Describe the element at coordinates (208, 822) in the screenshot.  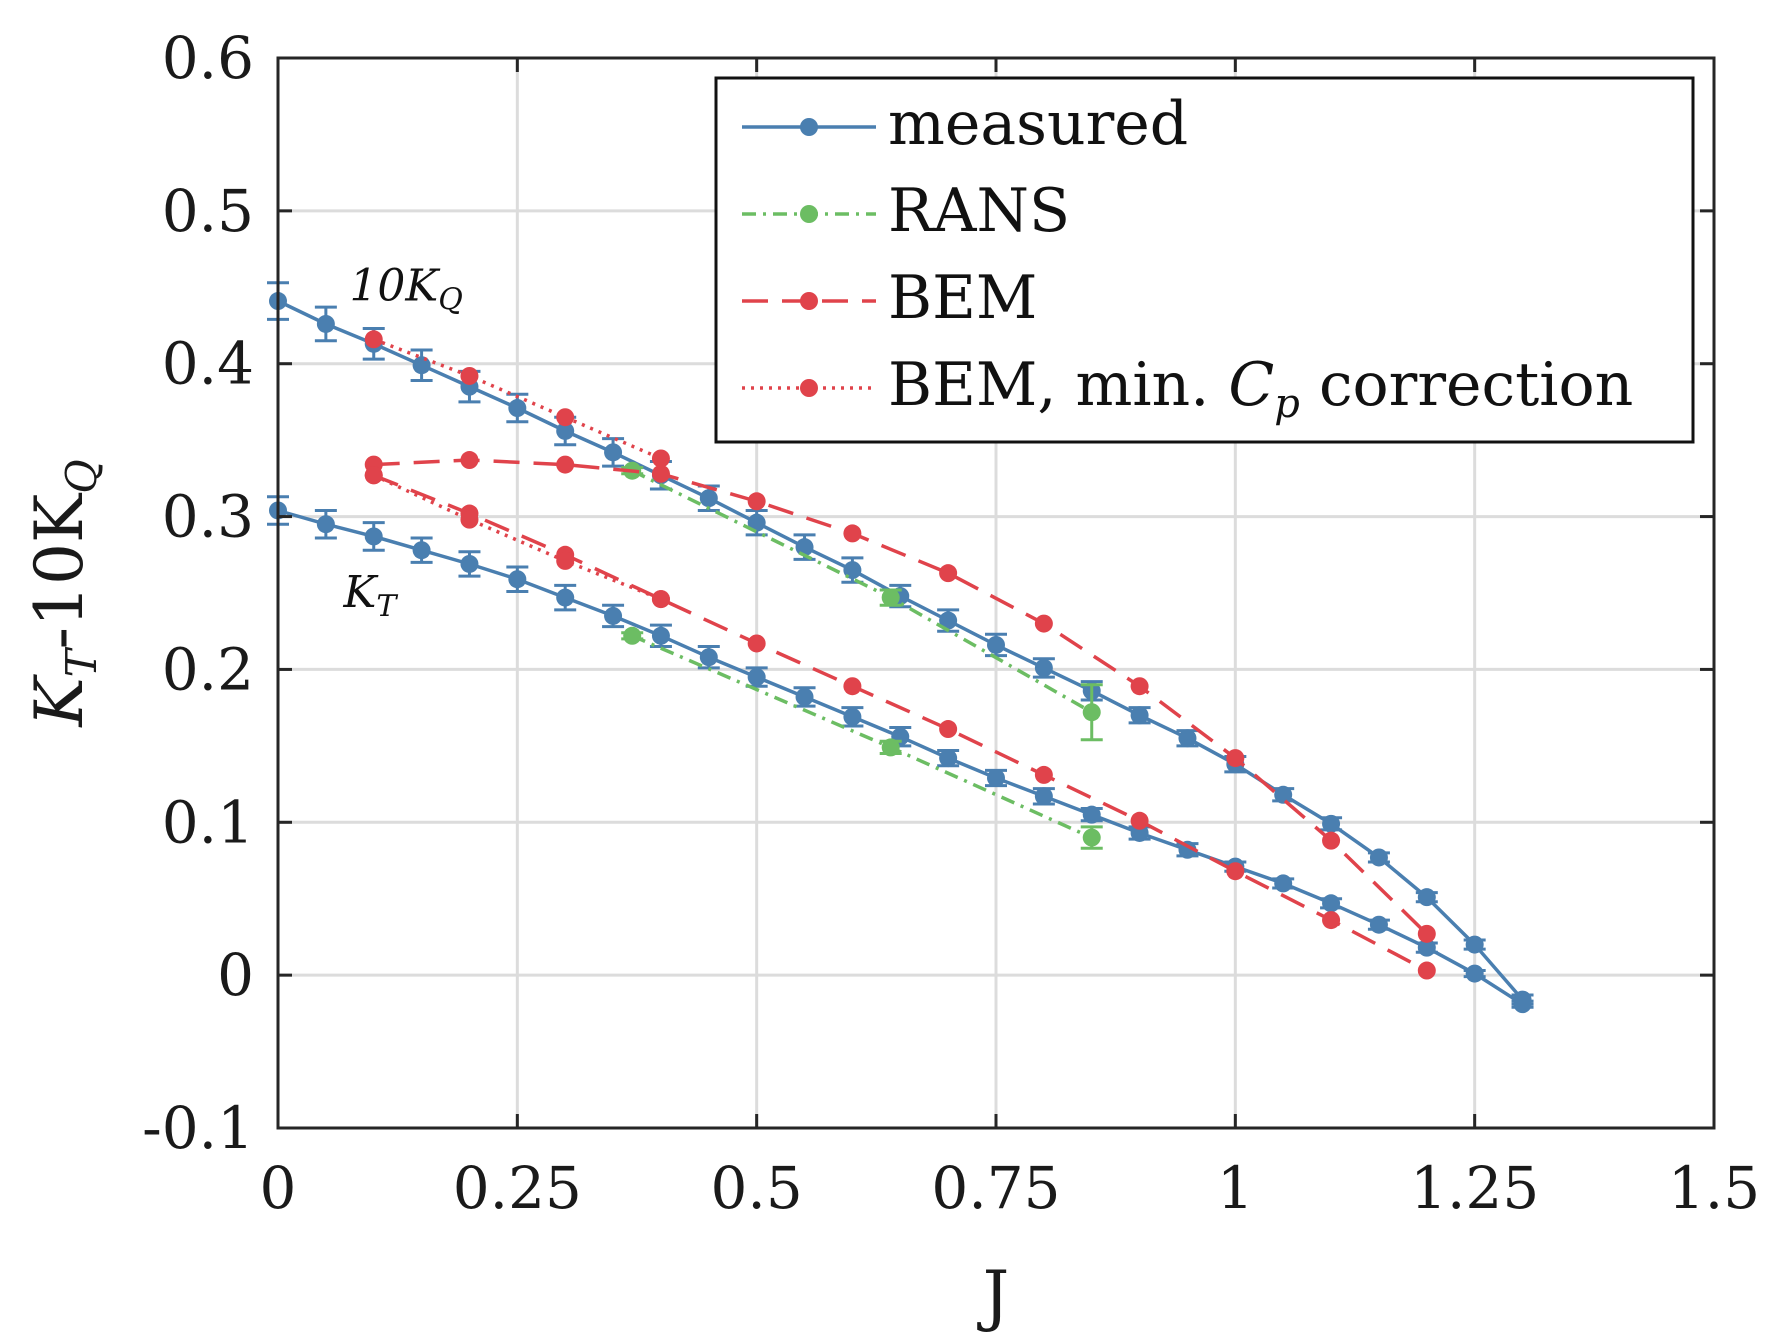
I see `y-tick-label: 0.1` at that location.